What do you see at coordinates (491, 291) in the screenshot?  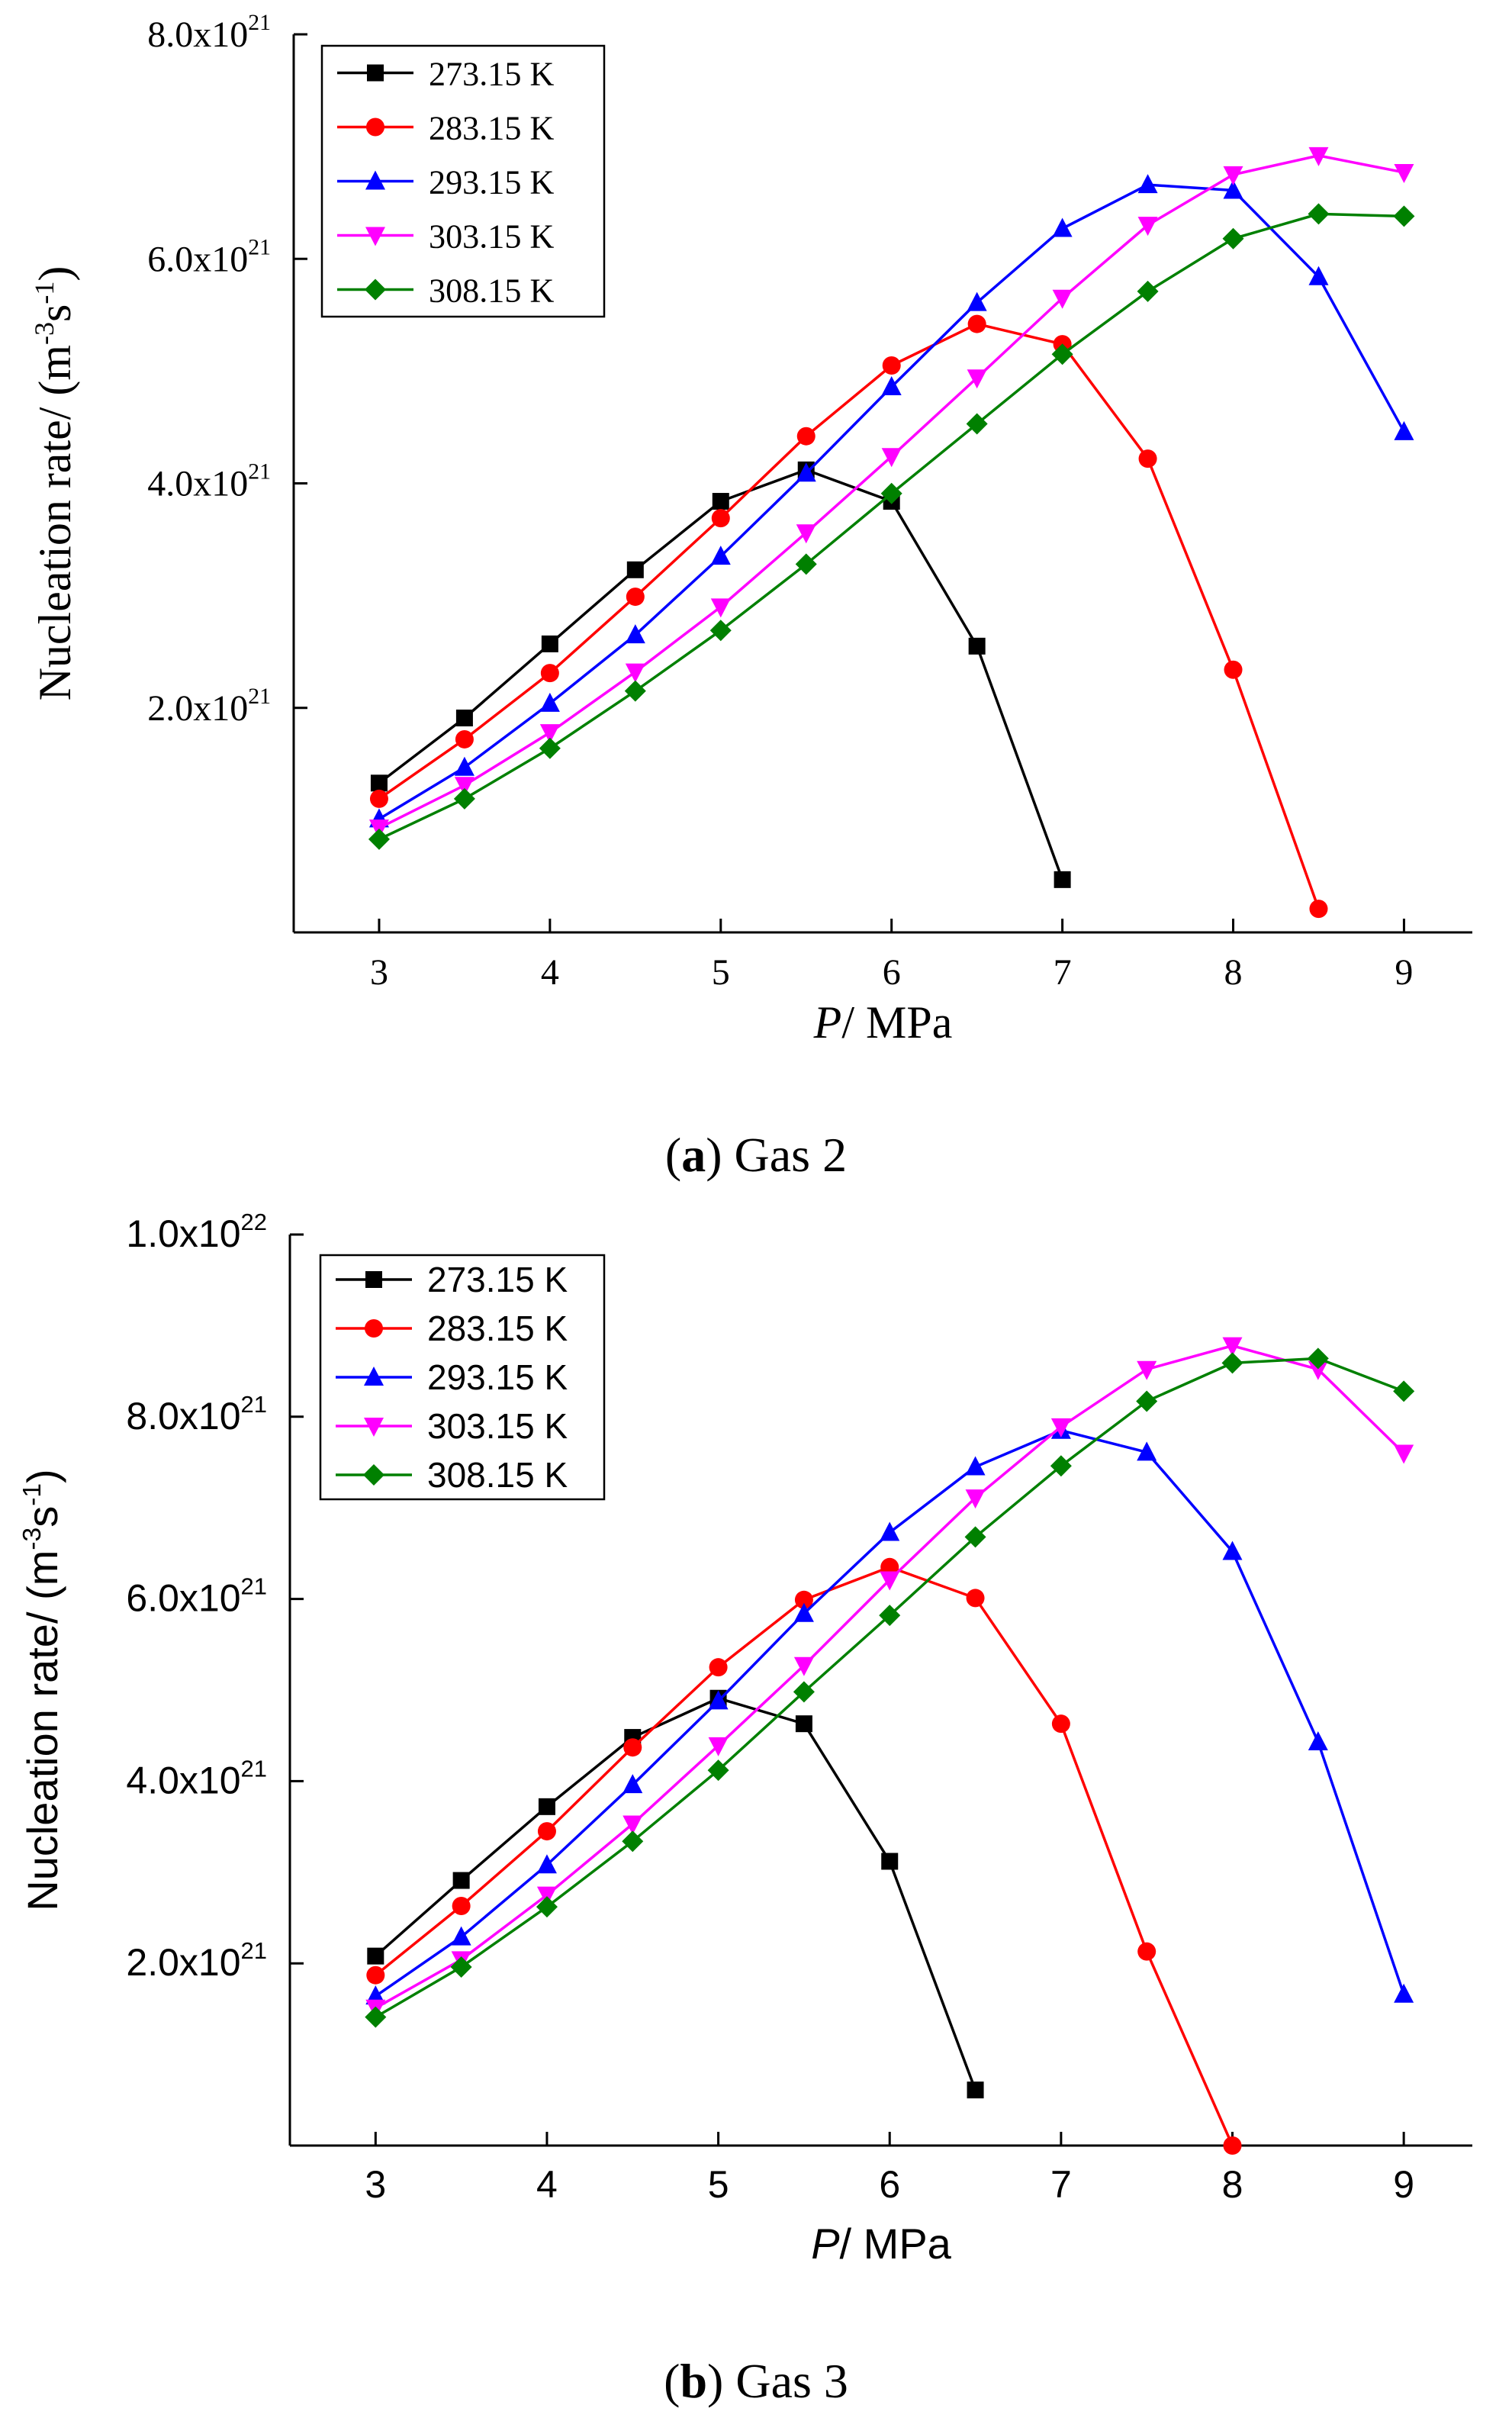 I see `legend-label-a-4: 308.15 K` at bounding box center [491, 291].